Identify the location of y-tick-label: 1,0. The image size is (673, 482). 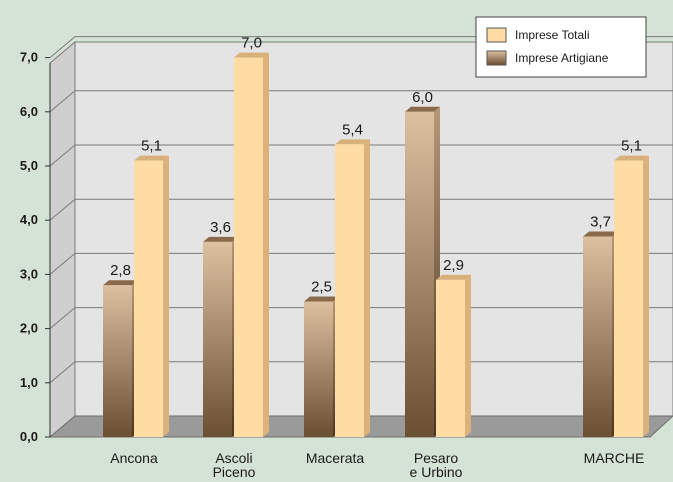
(29, 382).